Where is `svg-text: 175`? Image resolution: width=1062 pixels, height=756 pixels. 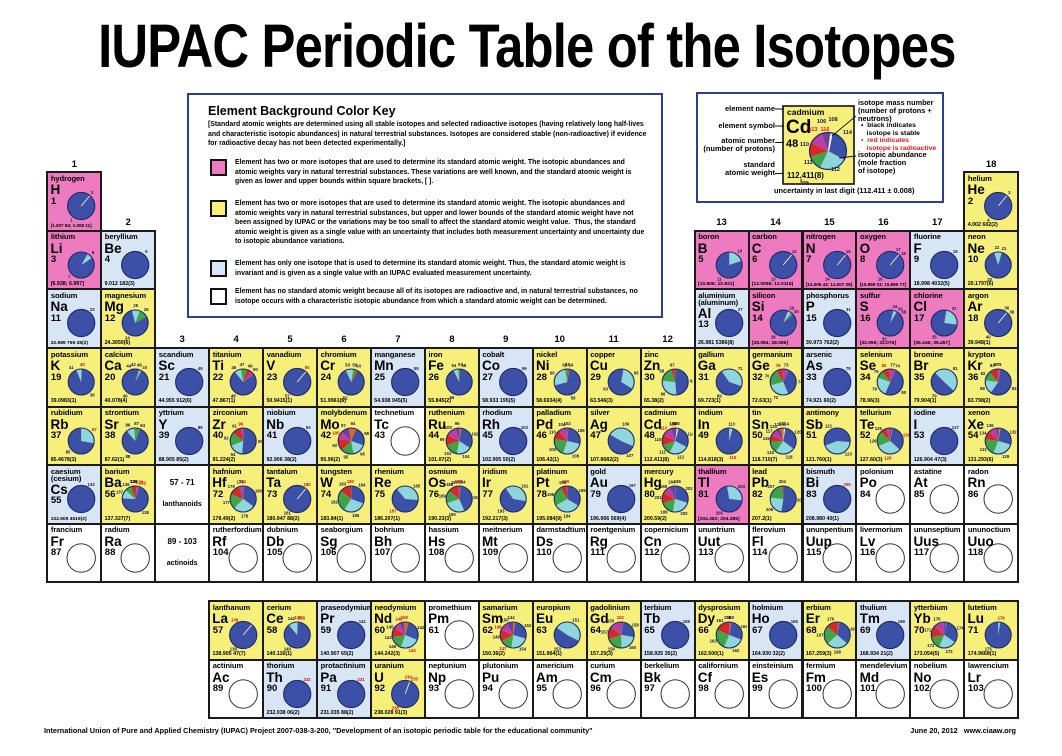
svg-text: 175 is located at coordinates (989, 648).